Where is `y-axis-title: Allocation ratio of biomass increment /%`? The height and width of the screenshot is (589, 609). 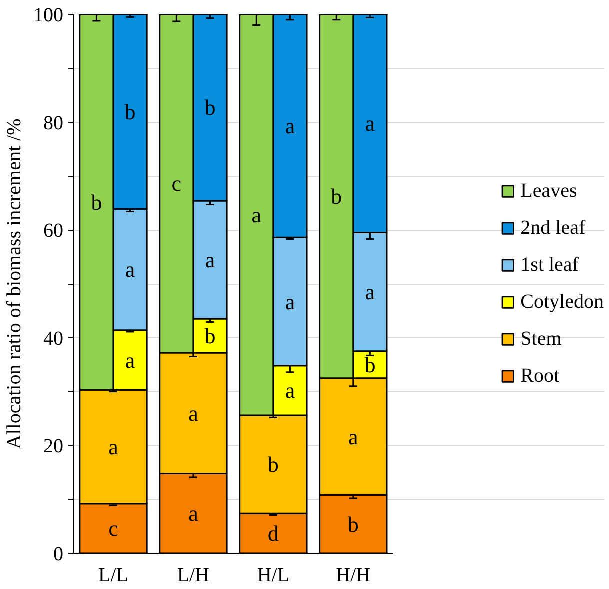 y-axis-title: Allocation ratio of biomass increment /% is located at coordinates (15, 284).